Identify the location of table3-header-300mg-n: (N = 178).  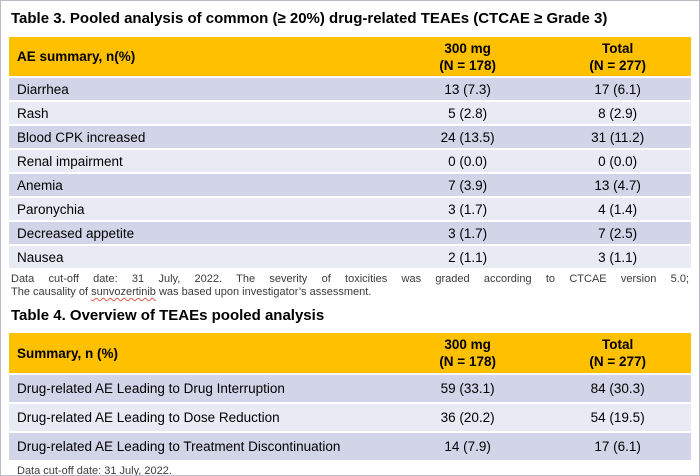
(467, 65).